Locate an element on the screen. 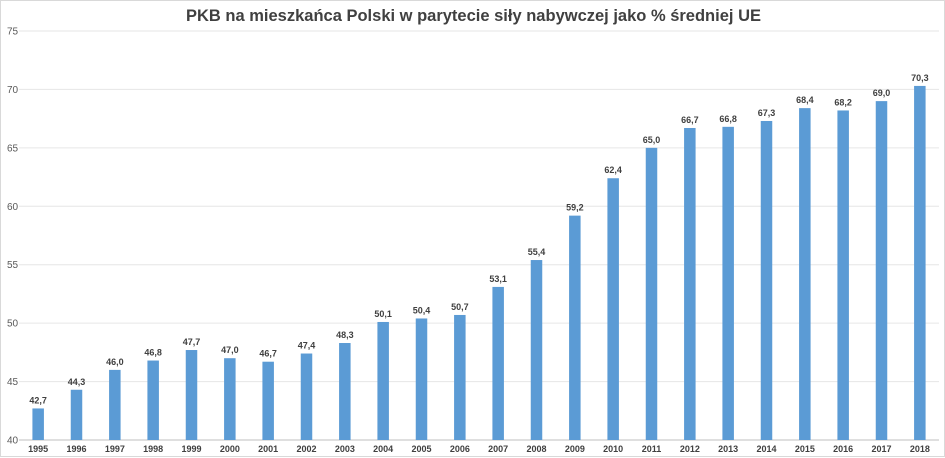  x-tick-label: 2017 is located at coordinates (881, 449).